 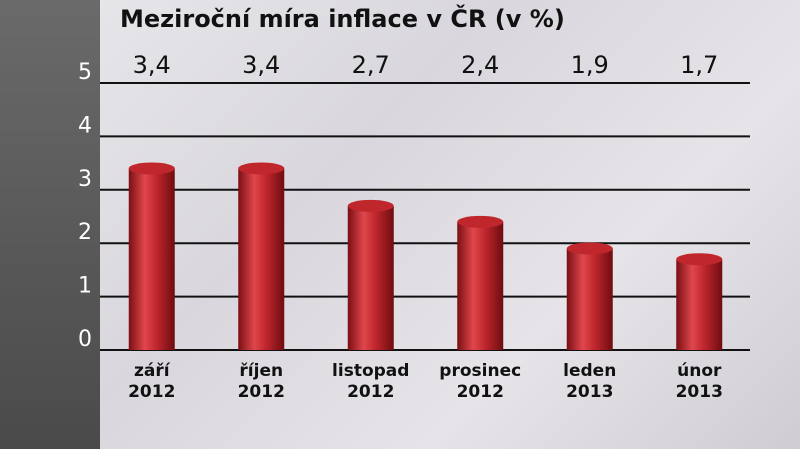 I want to click on y-tick-label: 3, so click(x=85, y=179).